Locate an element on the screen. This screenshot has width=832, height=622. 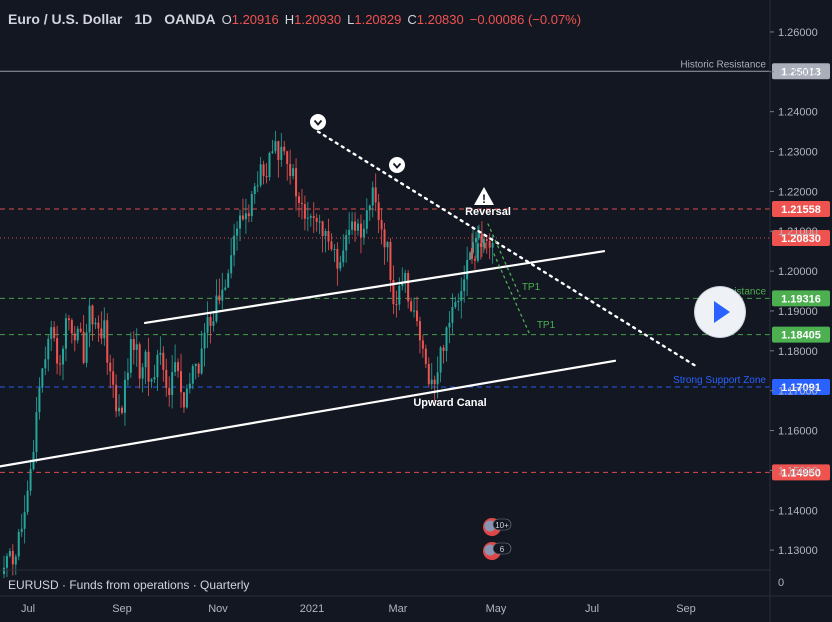
play-button is located at coordinates (720, 312).